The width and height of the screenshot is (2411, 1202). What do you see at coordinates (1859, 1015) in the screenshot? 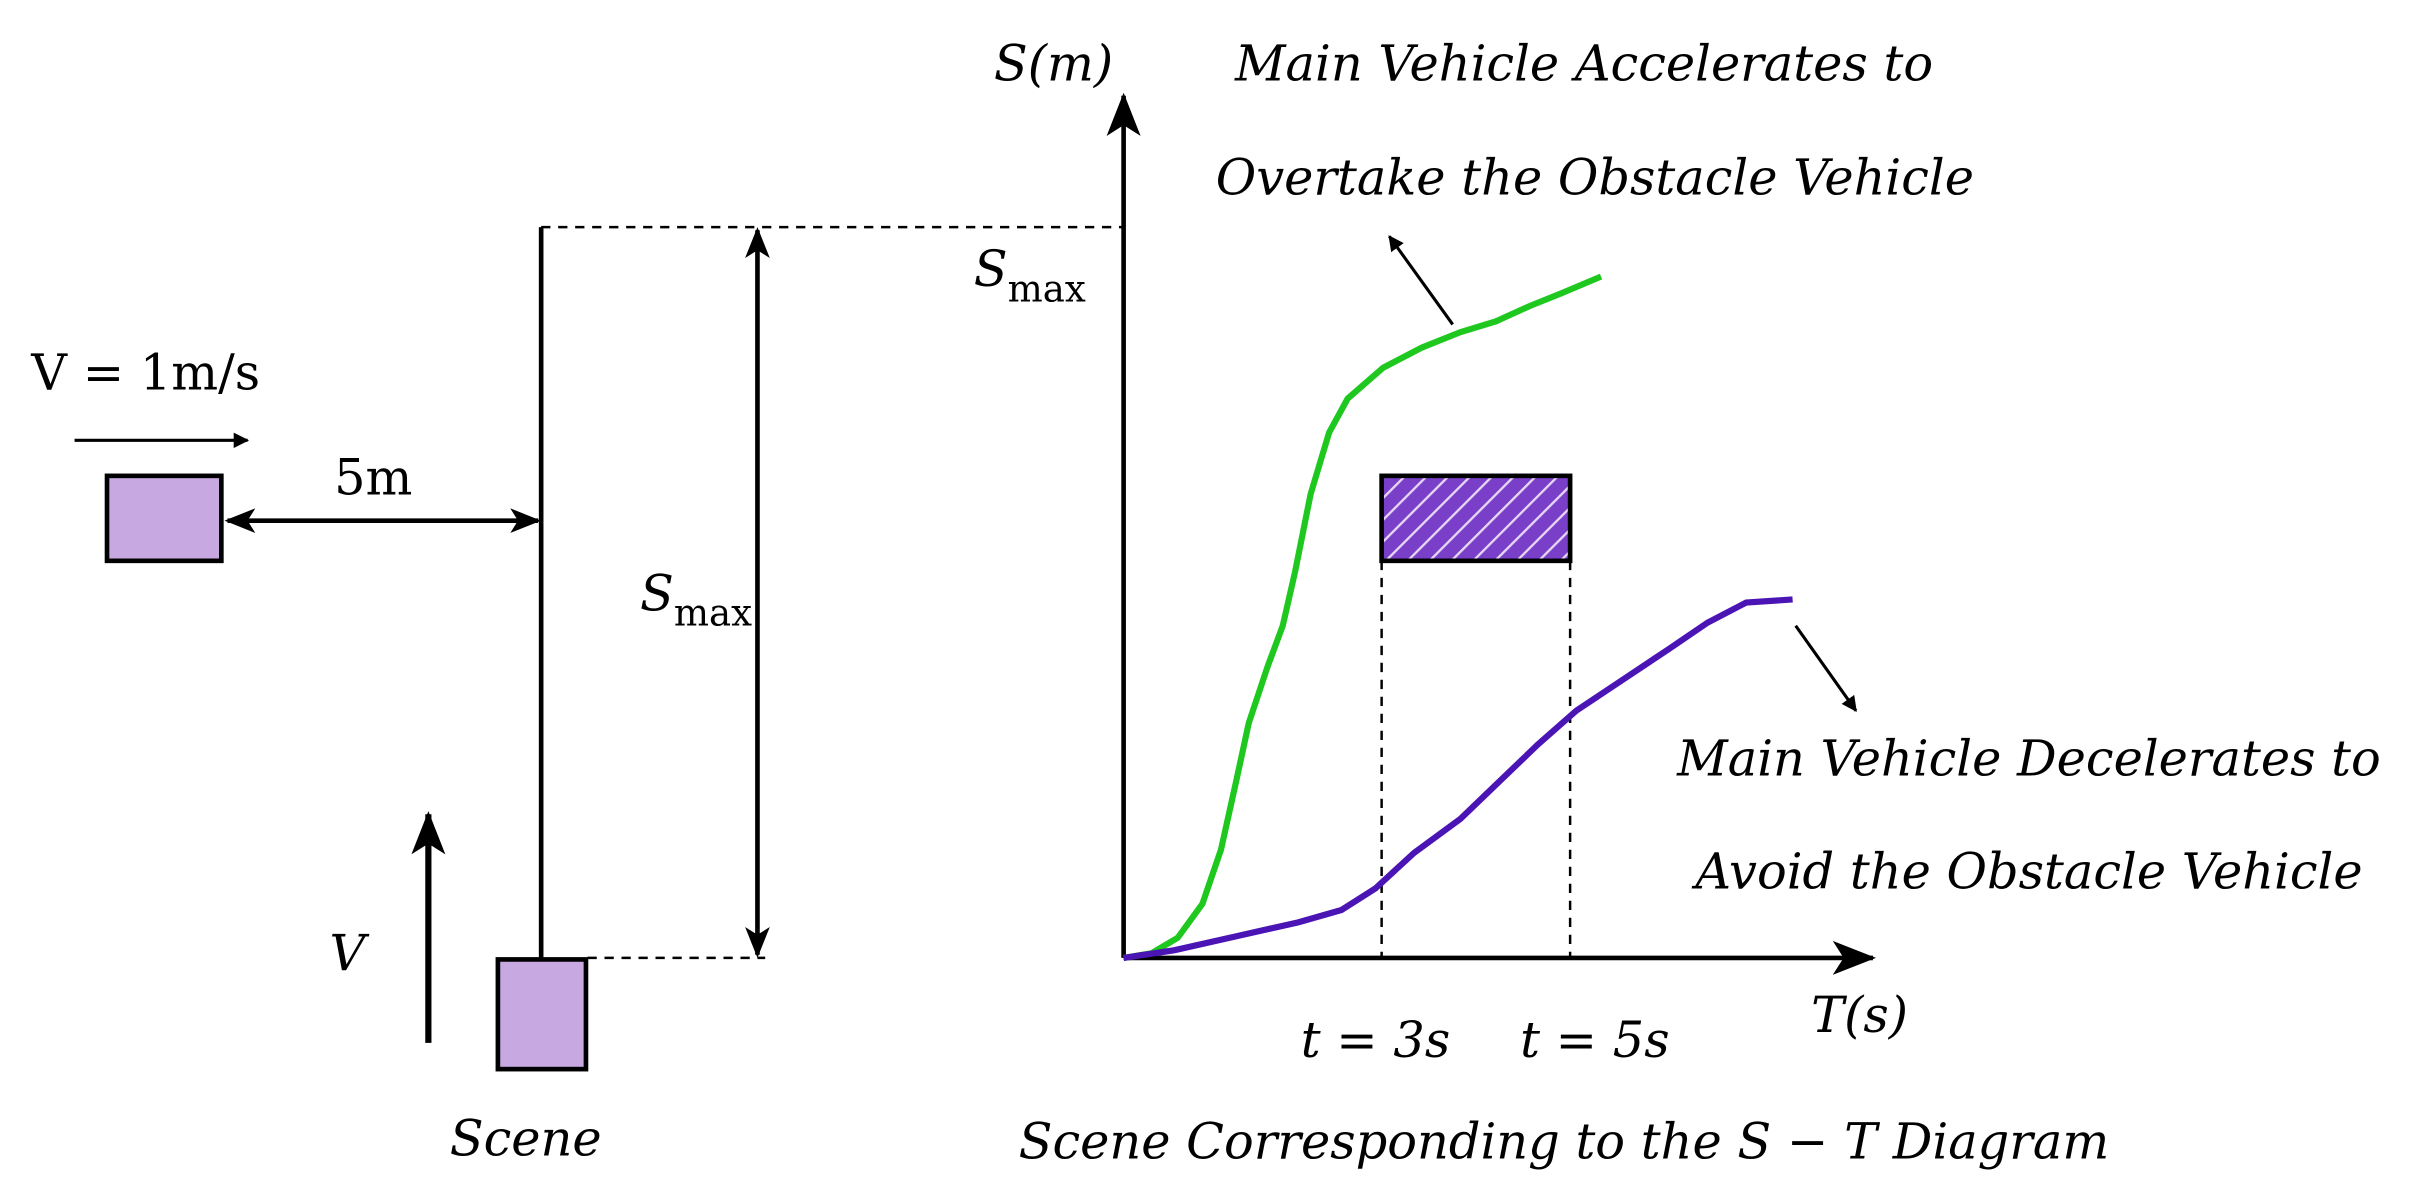
I see `x-axis-label: T(s)` at bounding box center [1859, 1015].